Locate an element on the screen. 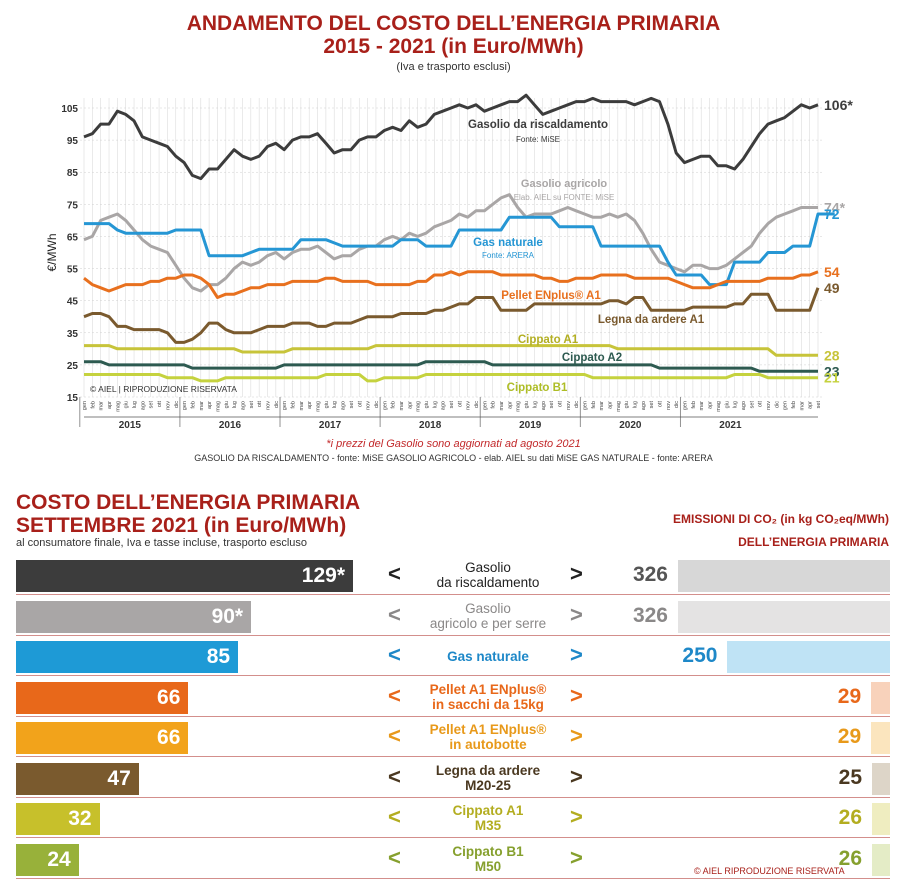 The height and width of the screenshot is (893, 907). y-tick-label: 35 is located at coordinates (73, 334).